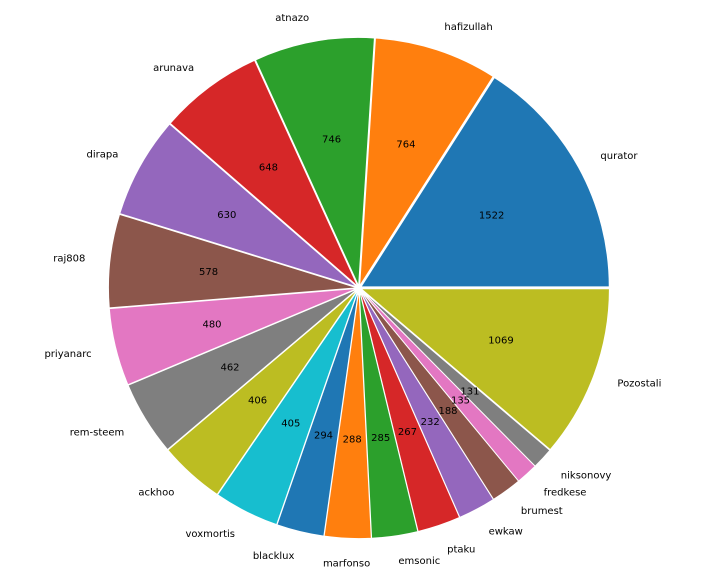  Describe the element at coordinates (67, 354) in the screenshot. I see `slice-label-priyanarc: priyanarc` at that location.